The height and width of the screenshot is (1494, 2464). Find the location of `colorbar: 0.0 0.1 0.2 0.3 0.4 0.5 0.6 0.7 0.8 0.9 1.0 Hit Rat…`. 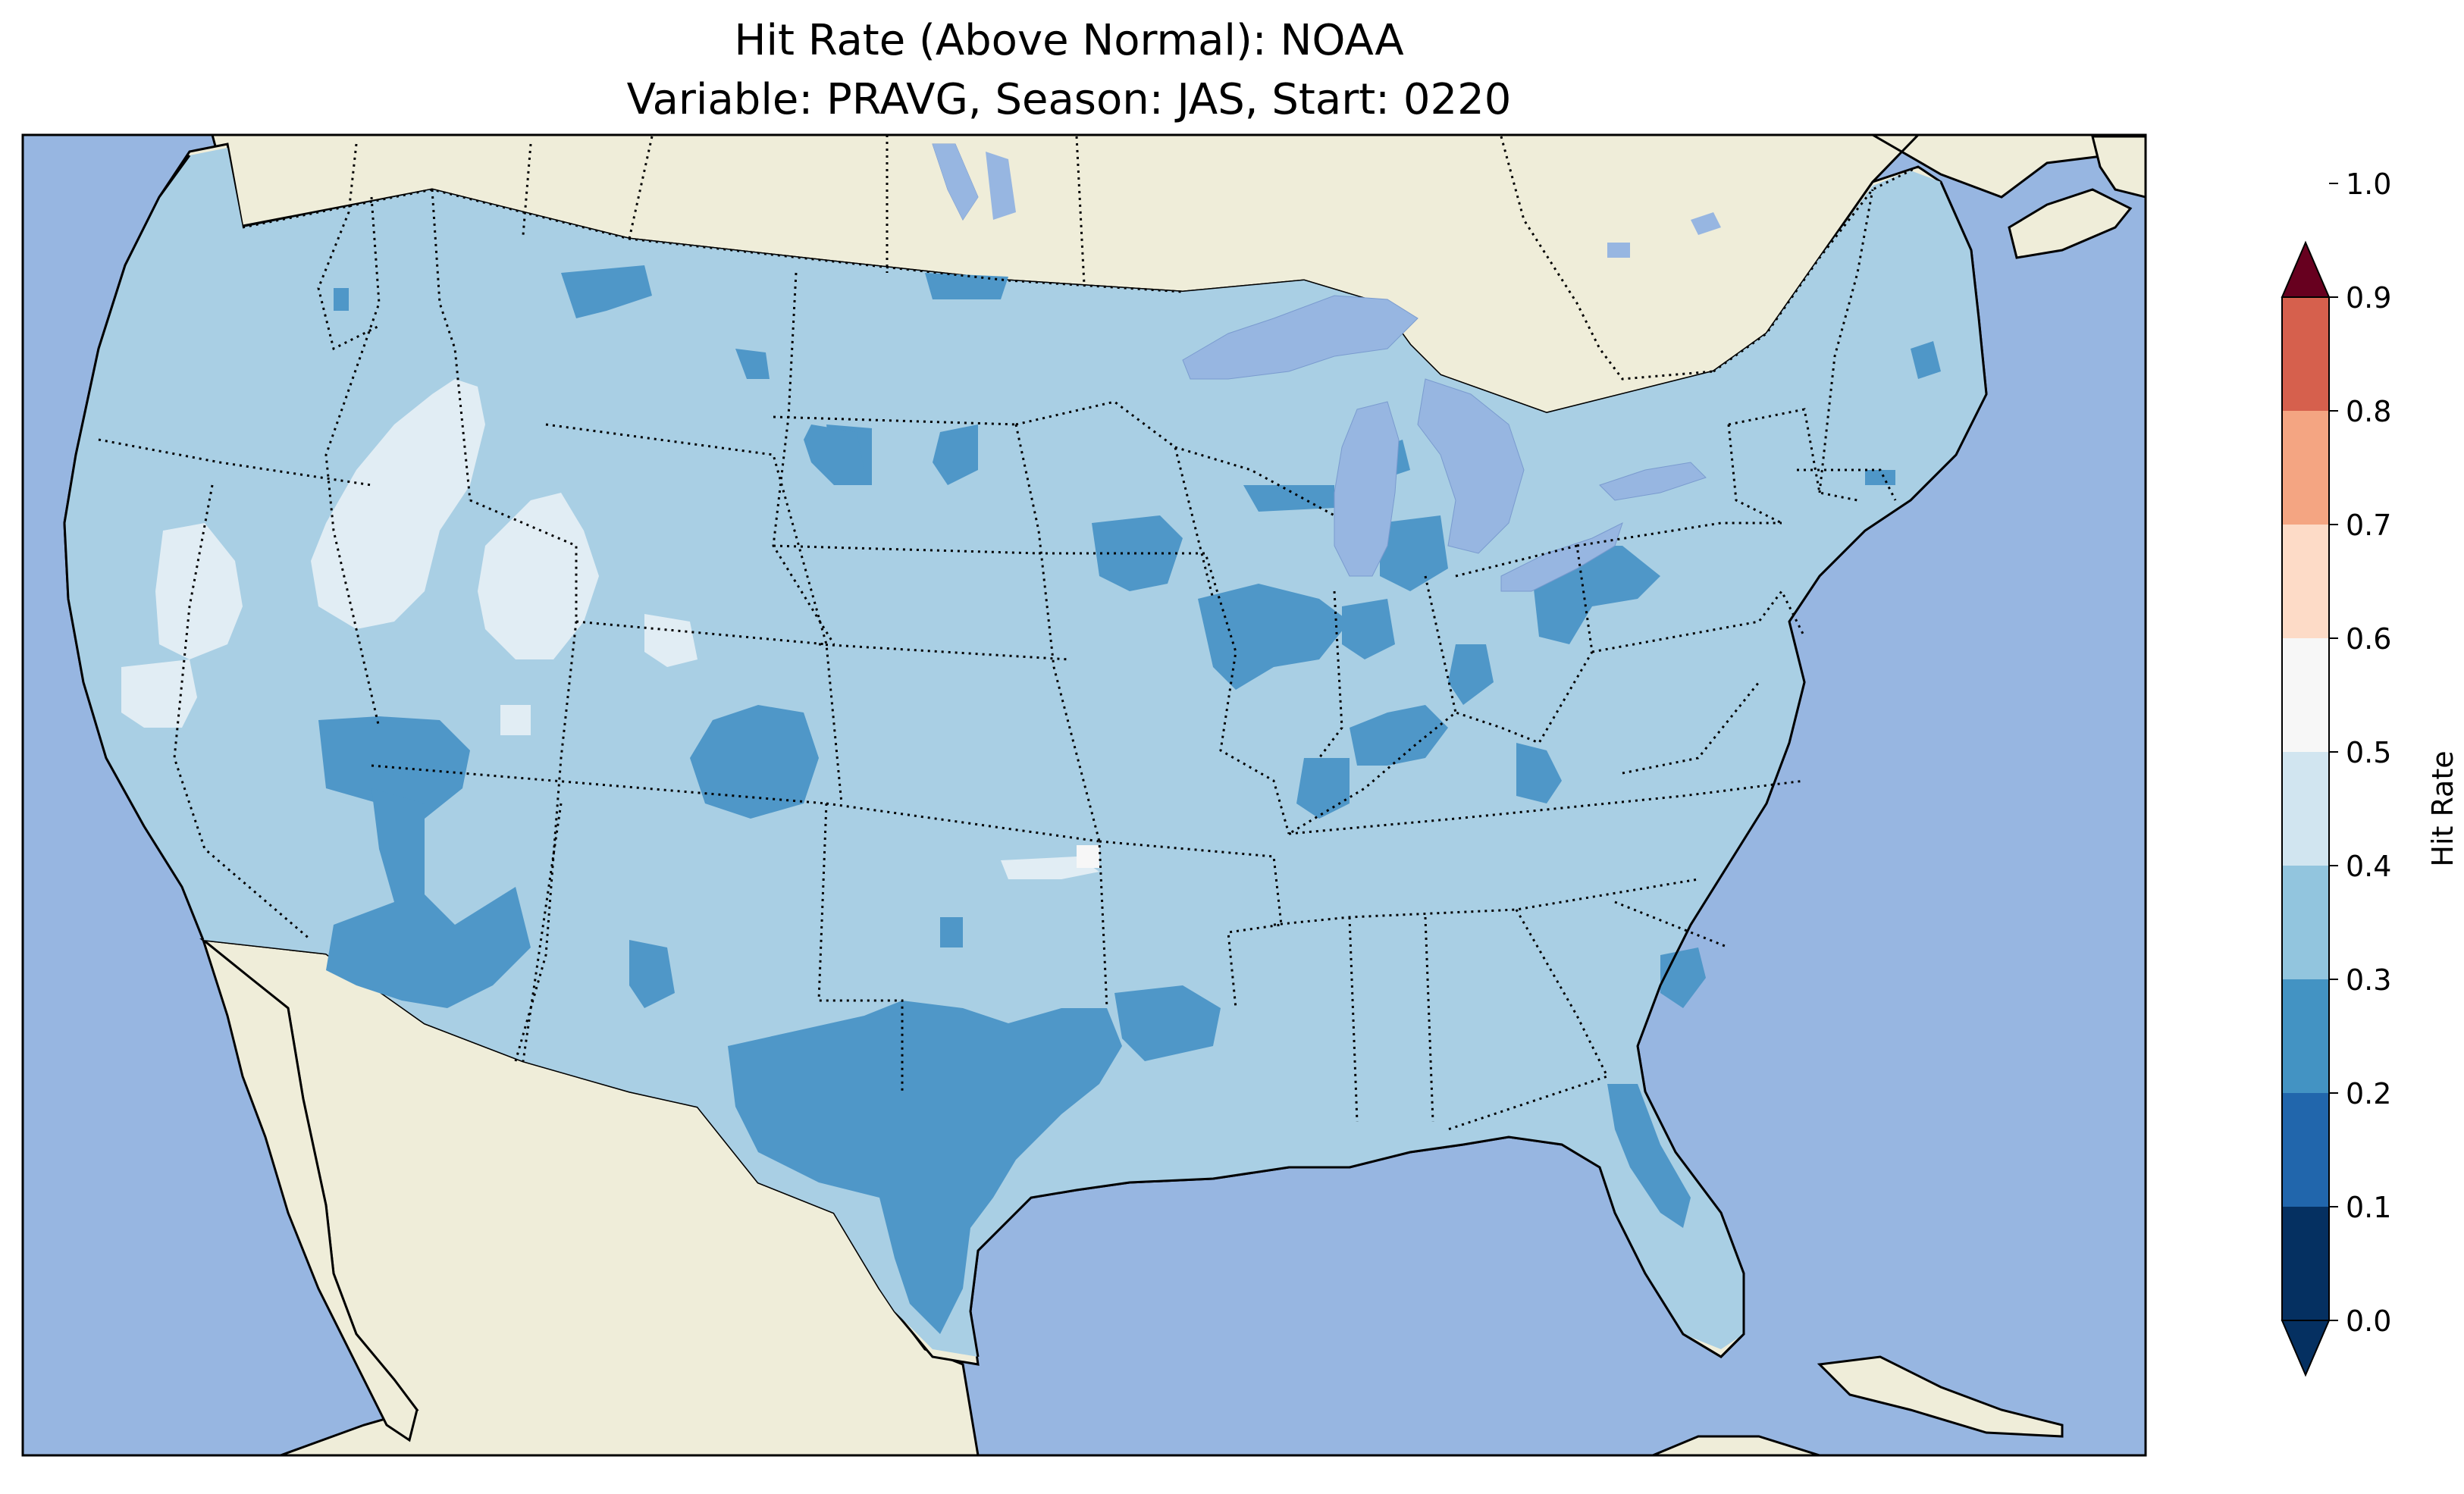

colorbar: 0.0 0.1 0.2 0.3 0.4 0.5 0.6 0.7 0.8 0.9 1.0 Hit Rat… is located at coordinates (2370, 772).